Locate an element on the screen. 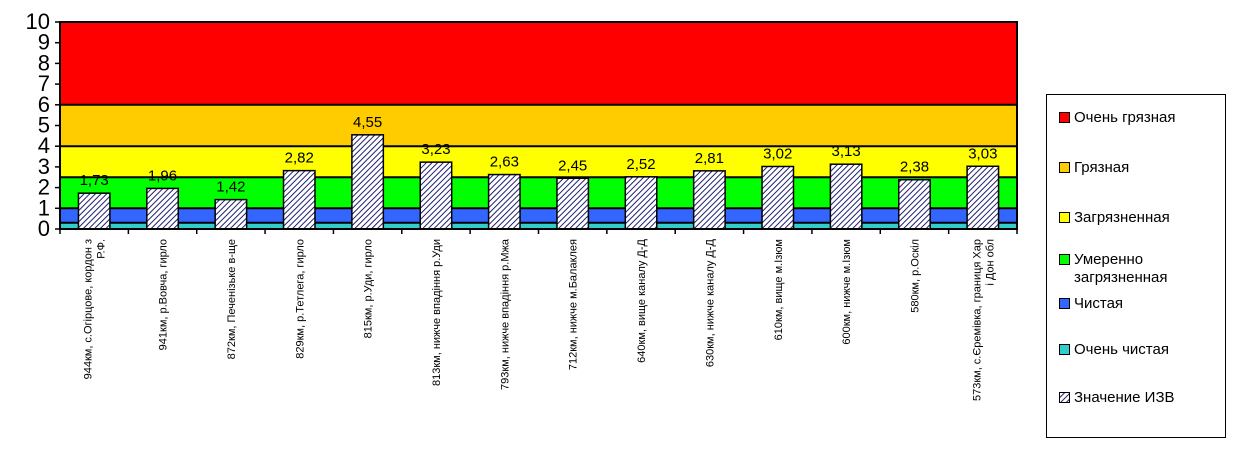  x-tick-label-line: 872км, Печенізьке в-ще is located at coordinates (232, 299).